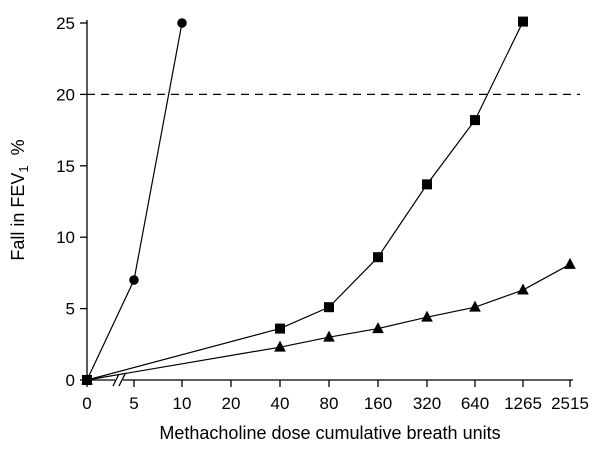 The height and width of the screenshot is (450, 597). Describe the element at coordinates (133, 403) in the screenshot. I see `x-tick-label: 5` at that location.